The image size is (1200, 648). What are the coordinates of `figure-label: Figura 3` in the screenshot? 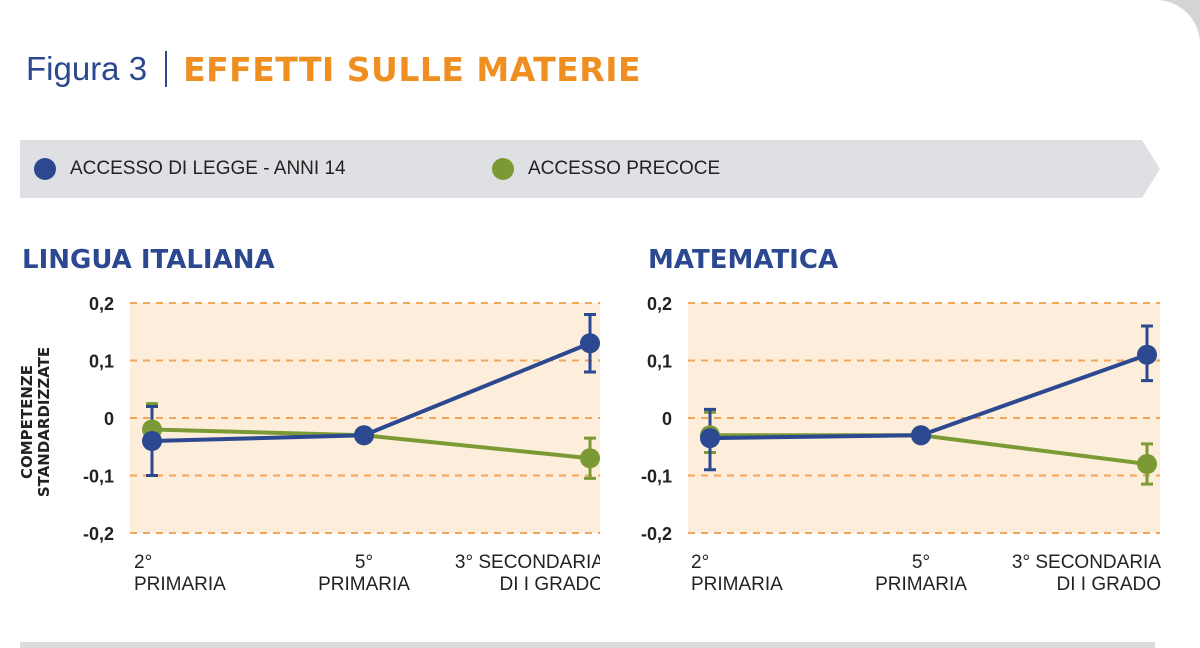 It's located at (87, 68).